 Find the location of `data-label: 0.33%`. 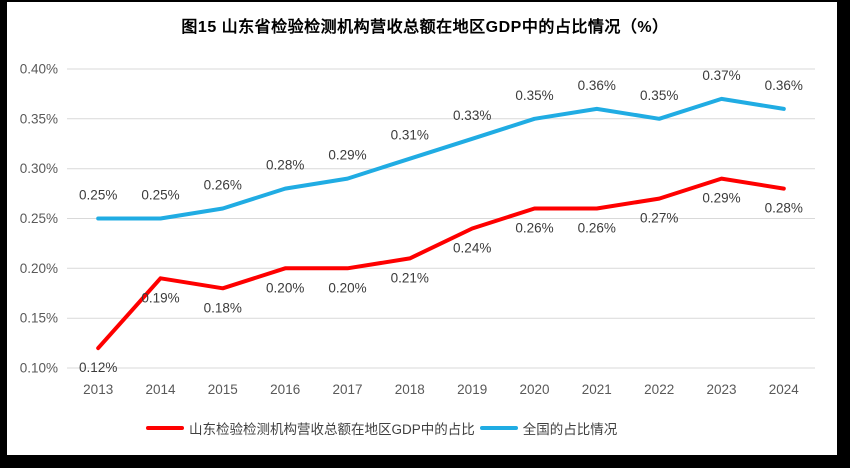

data-label: 0.33% is located at coordinates (472, 115).